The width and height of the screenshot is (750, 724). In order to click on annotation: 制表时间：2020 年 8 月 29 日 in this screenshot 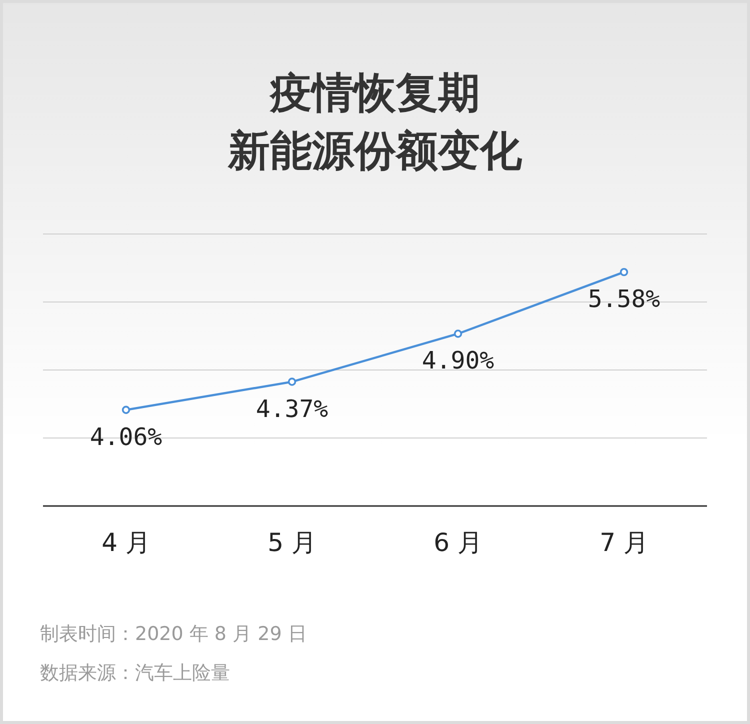, I will do `click(173, 634)`.